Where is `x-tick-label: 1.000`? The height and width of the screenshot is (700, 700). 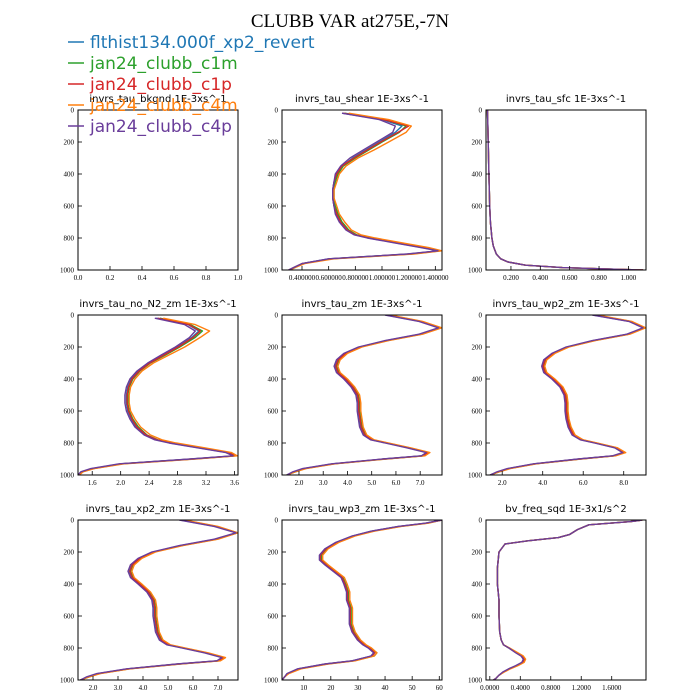 x-tick-label: 1.000 is located at coordinates (629, 278).